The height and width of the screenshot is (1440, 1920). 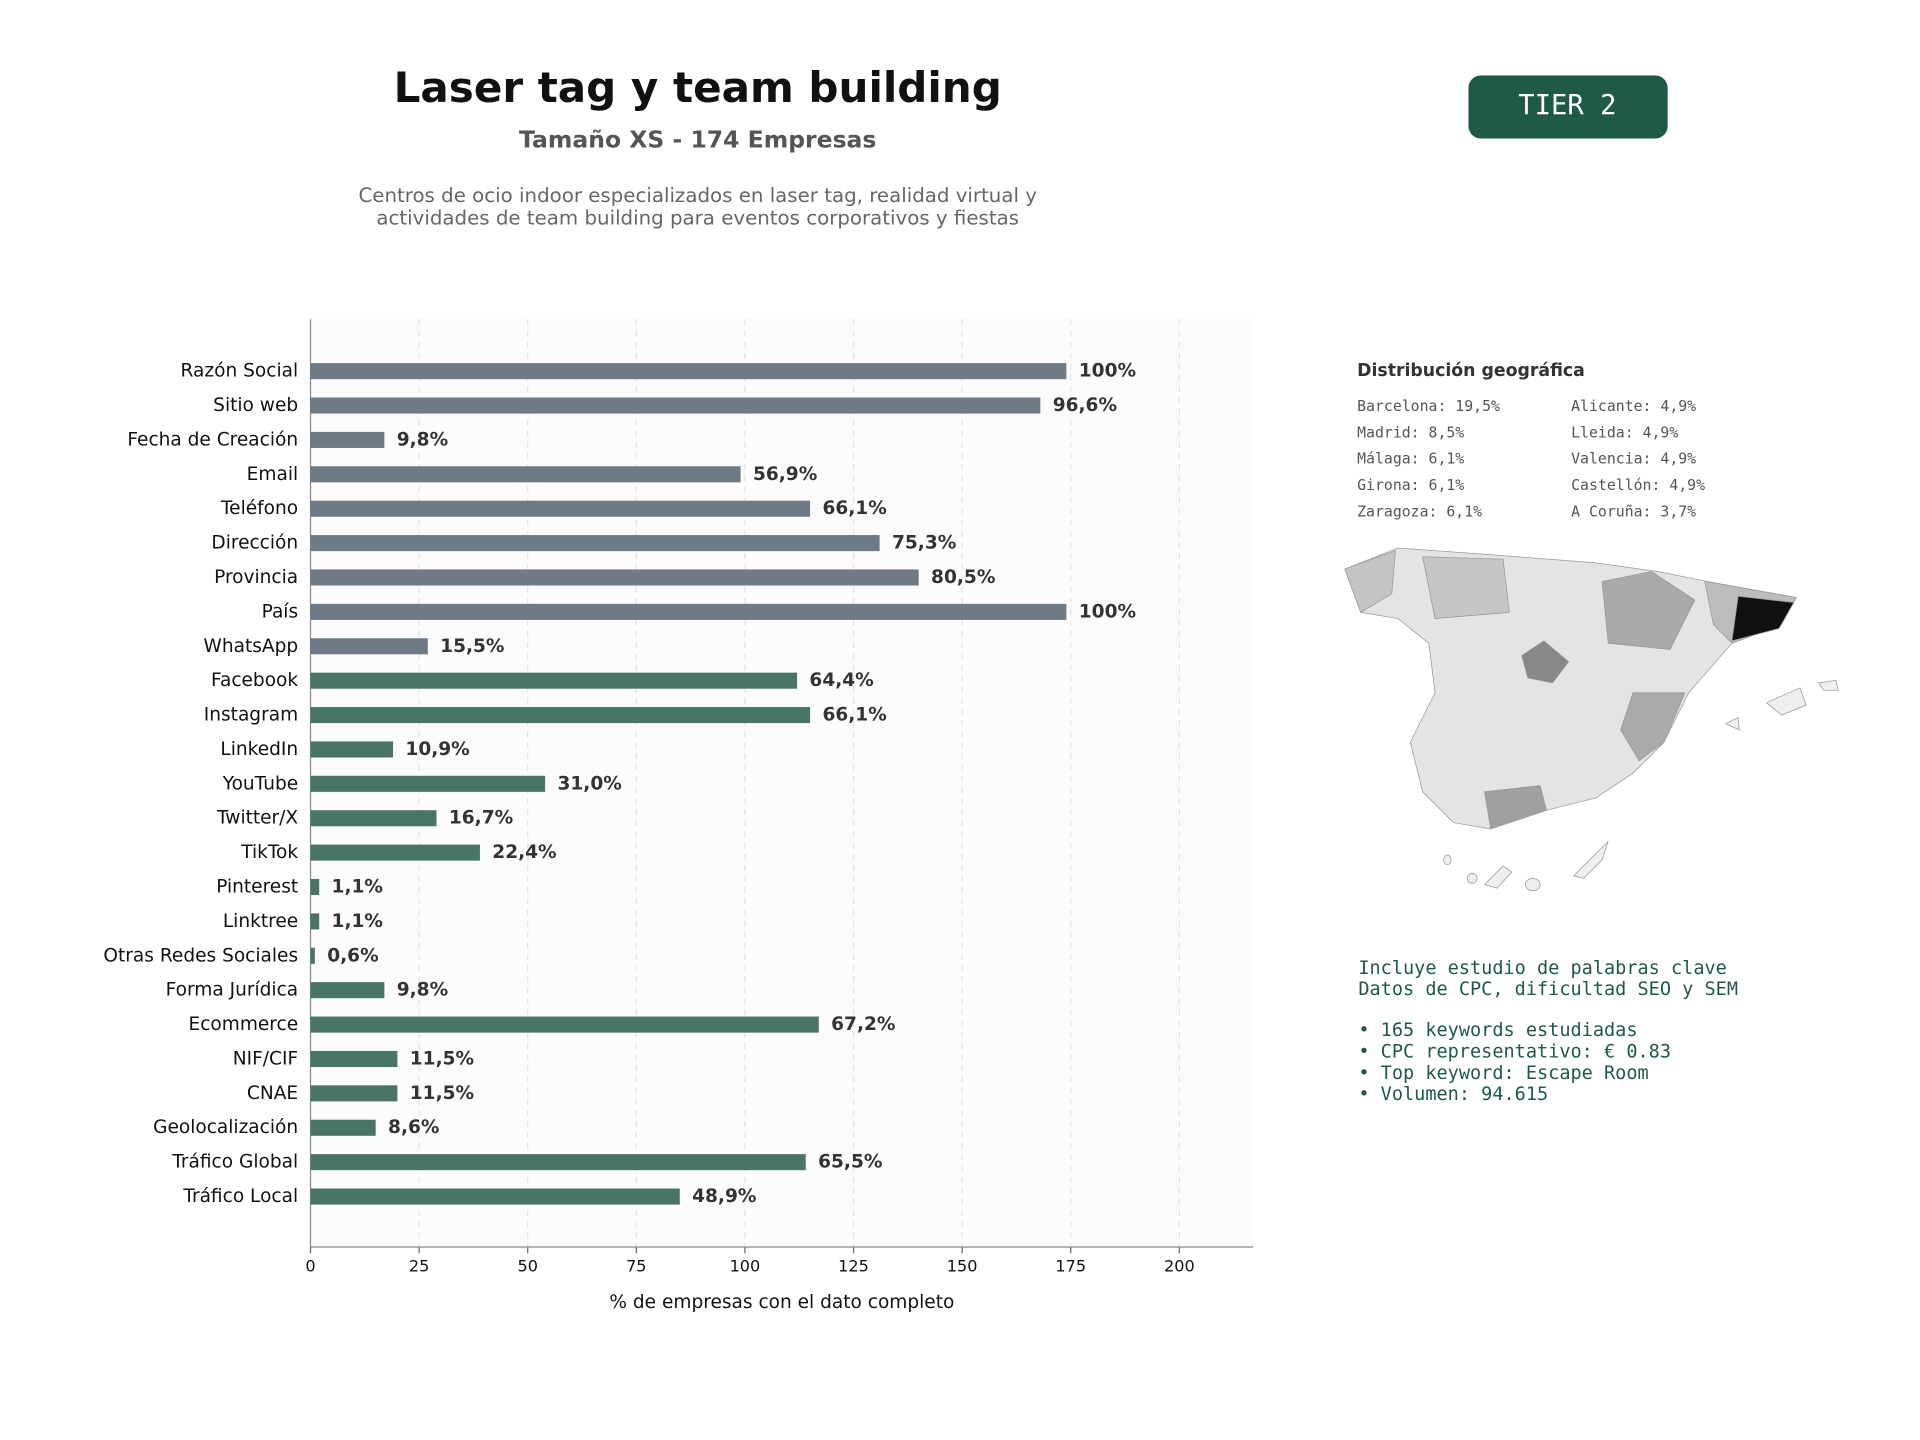 I want to click on badge-label: TIER 2, so click(x=1567, y=105).